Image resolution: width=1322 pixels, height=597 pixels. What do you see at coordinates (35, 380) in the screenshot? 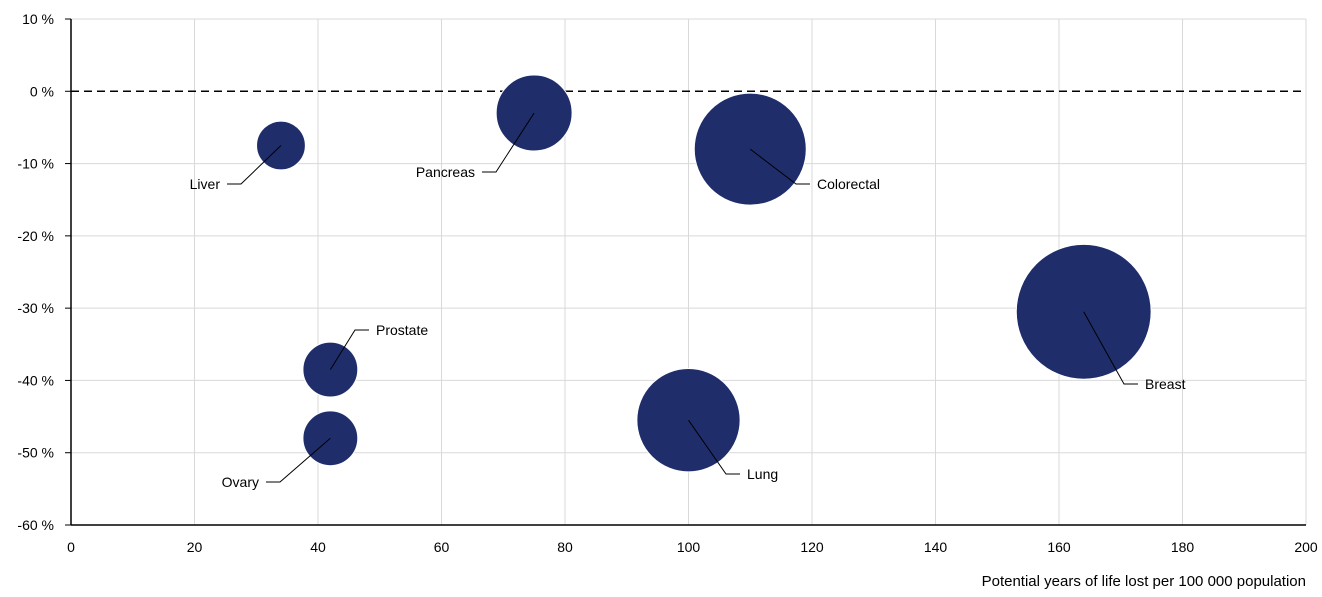
I see `y-tick-label: -40 %` at bounding box center [35, 380].